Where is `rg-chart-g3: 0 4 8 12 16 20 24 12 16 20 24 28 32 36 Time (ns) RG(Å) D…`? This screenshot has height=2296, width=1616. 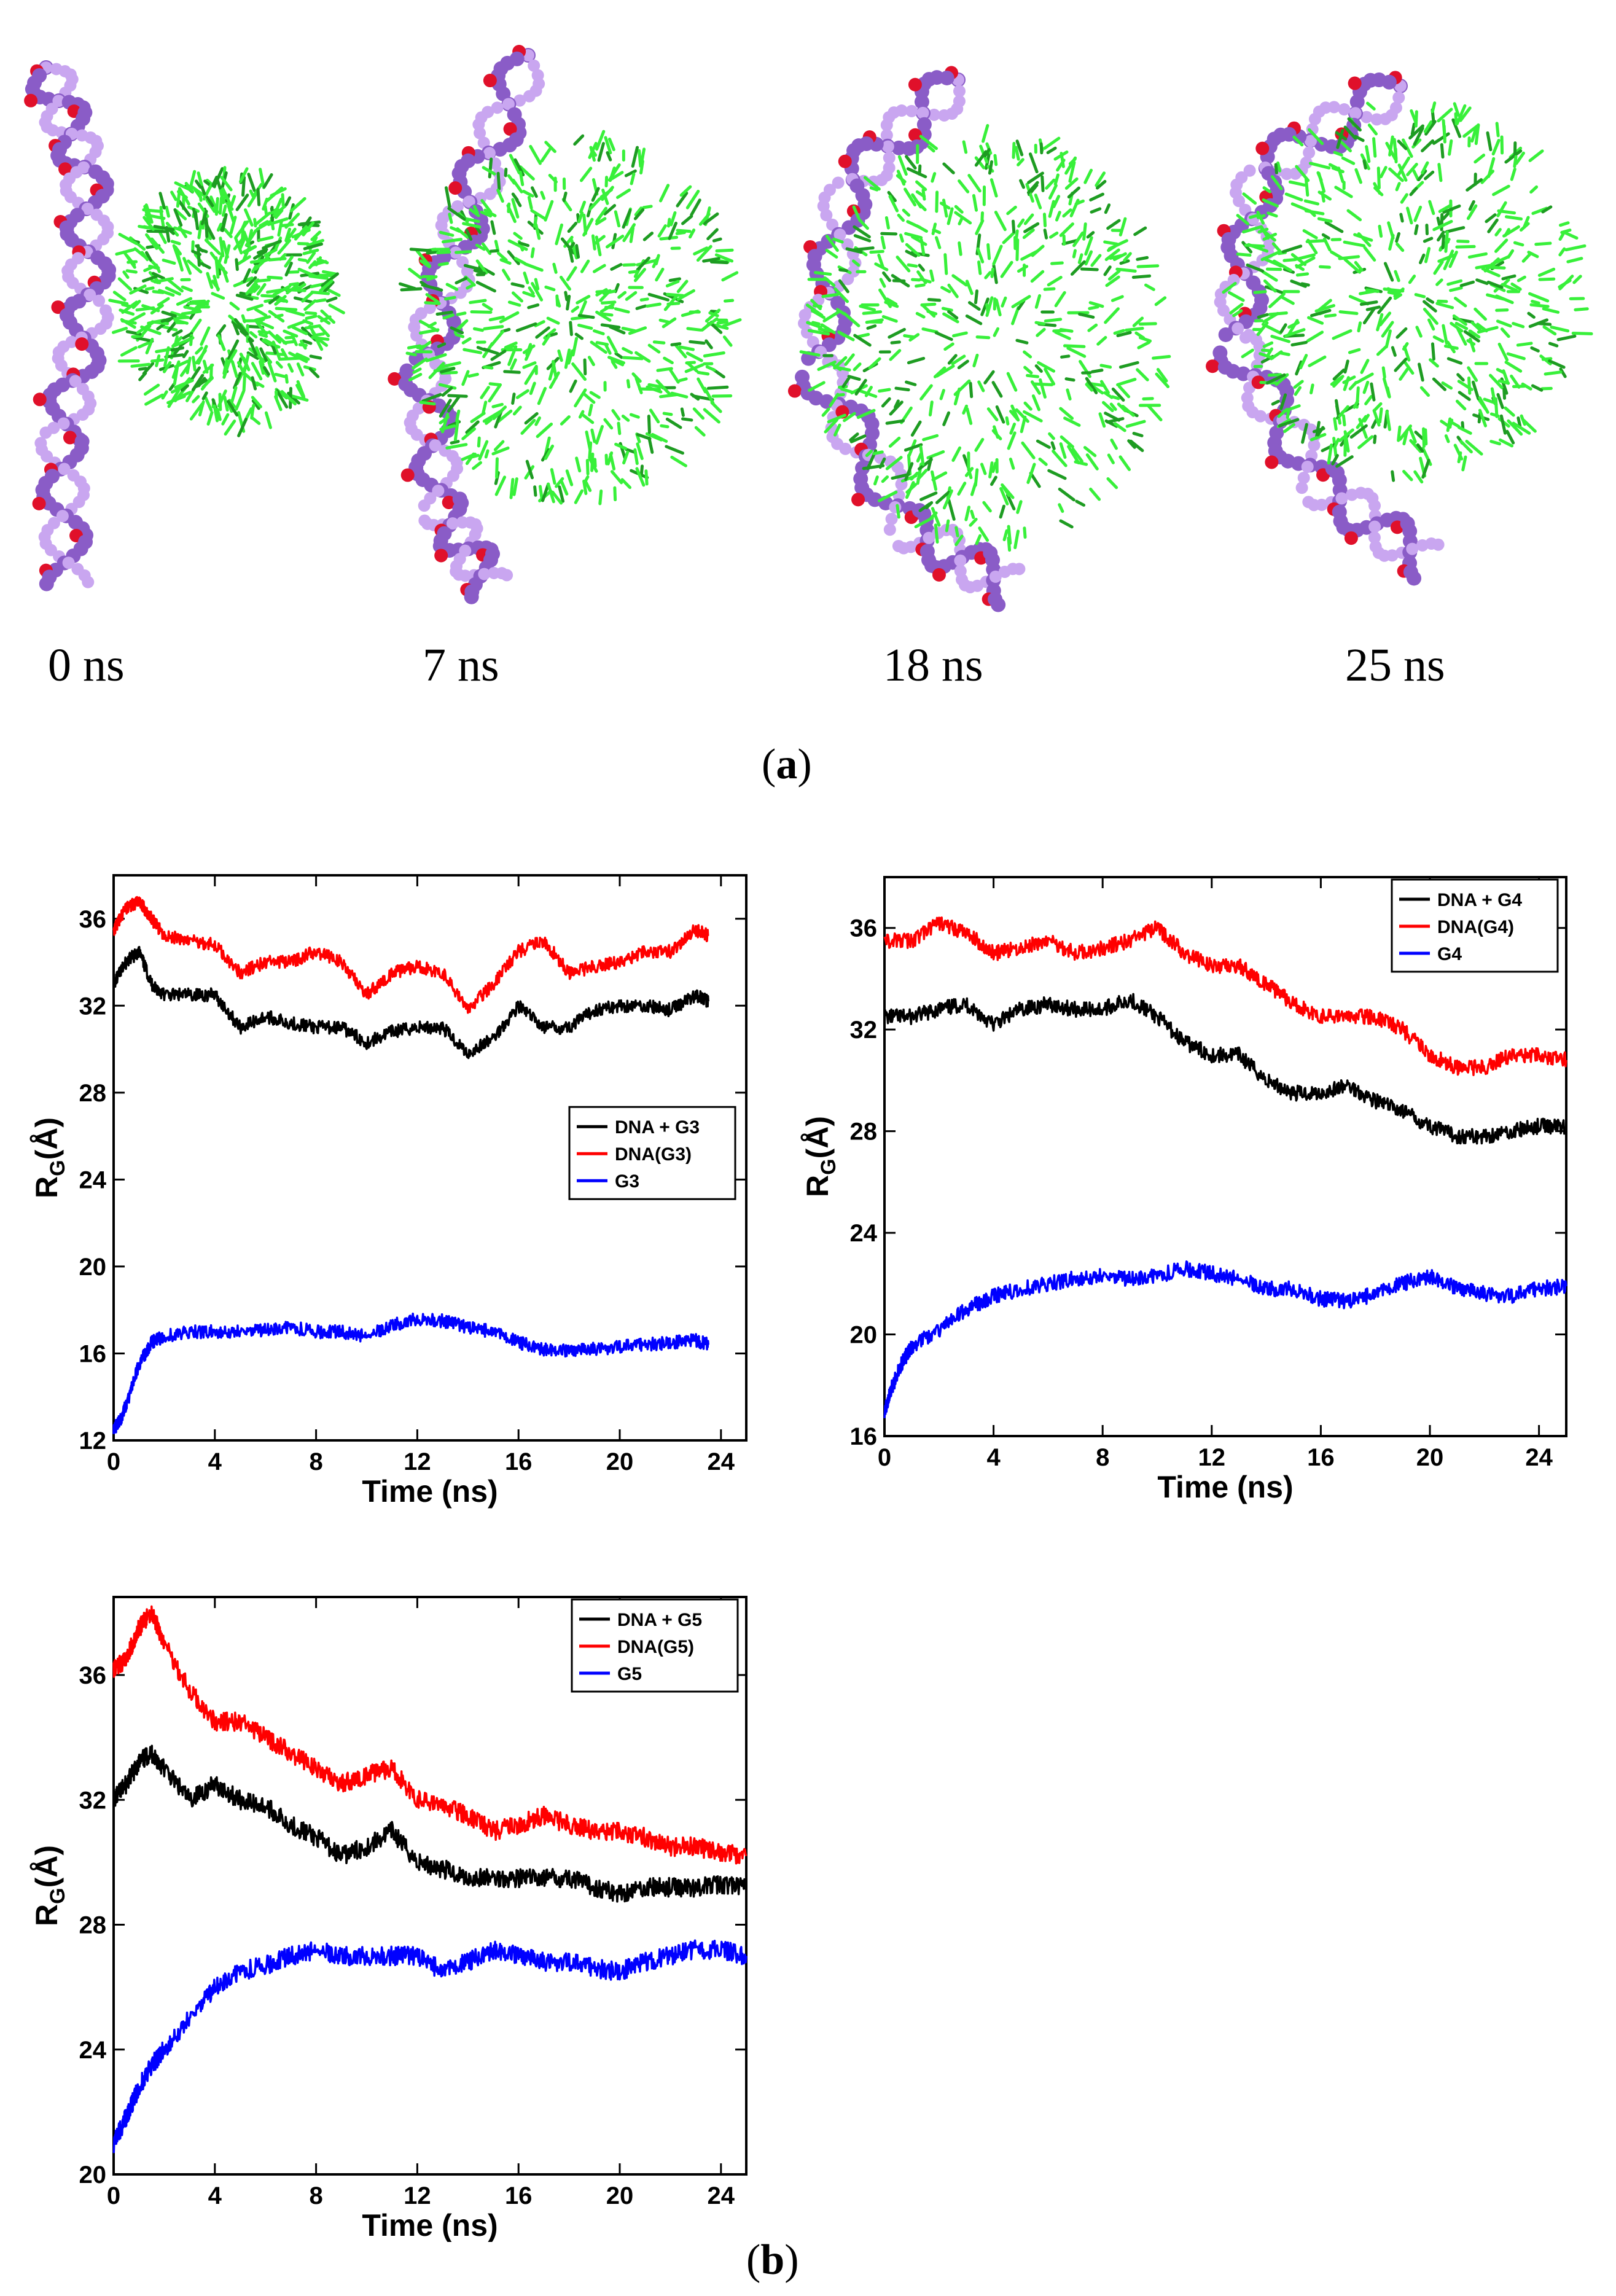 rg-chart-g3: 0 4 8 12 16 20 24 12 16 20 24 28 32 36 Time (ns) RG(Å) D… is located at coordinates (388, 1191).